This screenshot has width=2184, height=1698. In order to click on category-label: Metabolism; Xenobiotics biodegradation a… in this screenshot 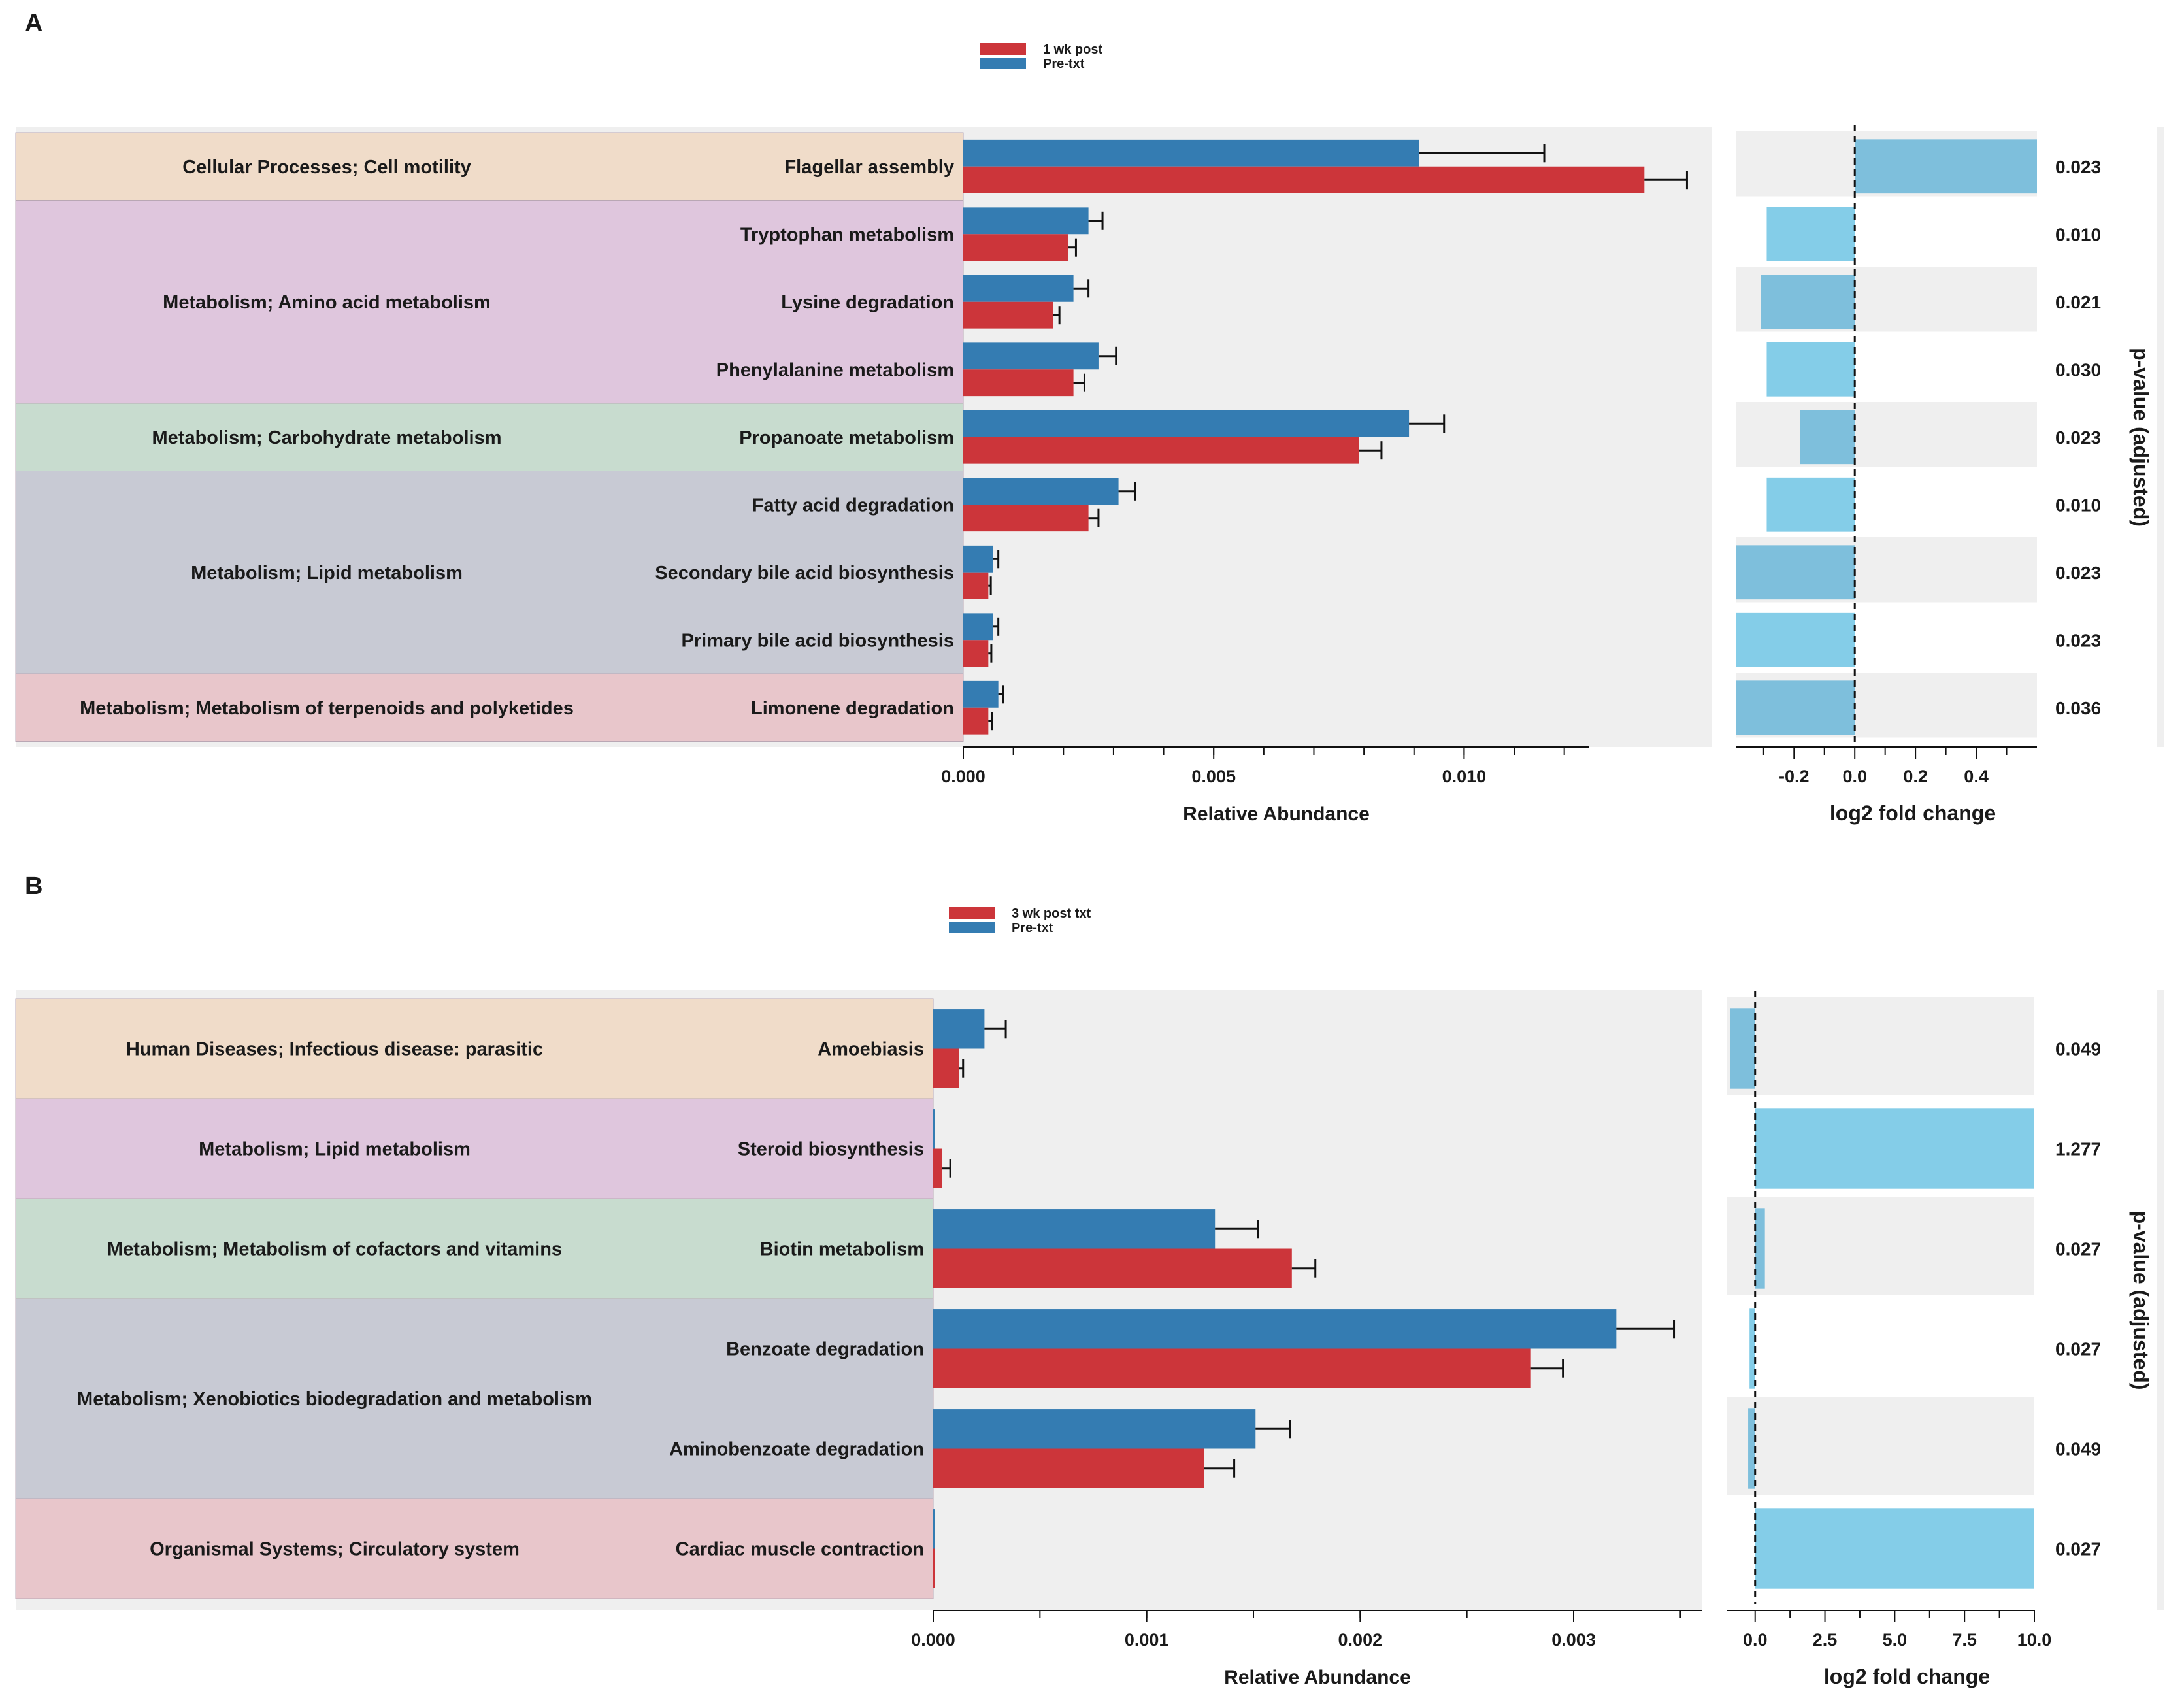, I will do `click(334, 1399)`.